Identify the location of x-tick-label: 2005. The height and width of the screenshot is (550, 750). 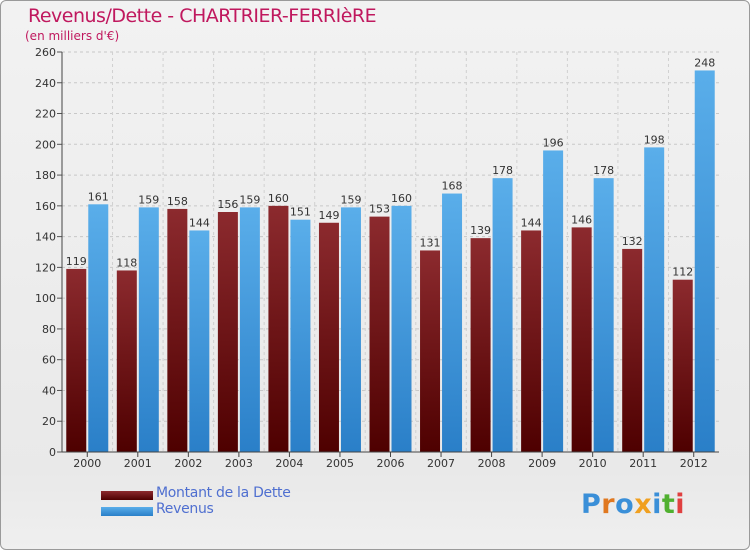
(340, 463).